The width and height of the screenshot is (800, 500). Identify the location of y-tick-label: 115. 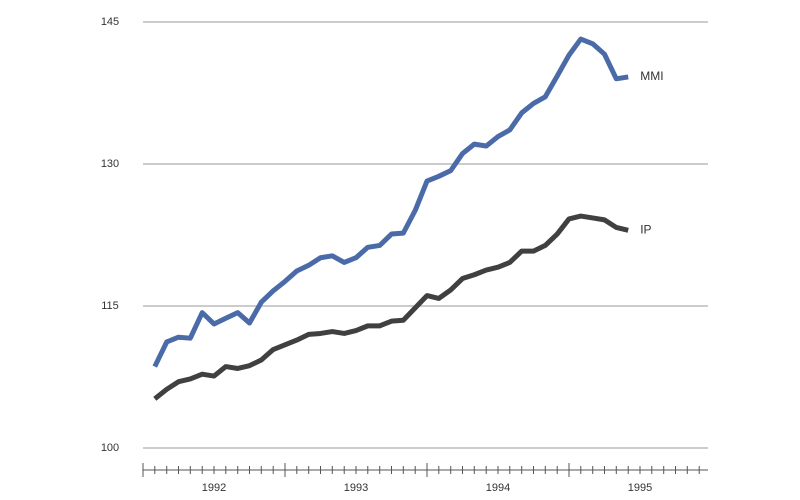
(110, 306).